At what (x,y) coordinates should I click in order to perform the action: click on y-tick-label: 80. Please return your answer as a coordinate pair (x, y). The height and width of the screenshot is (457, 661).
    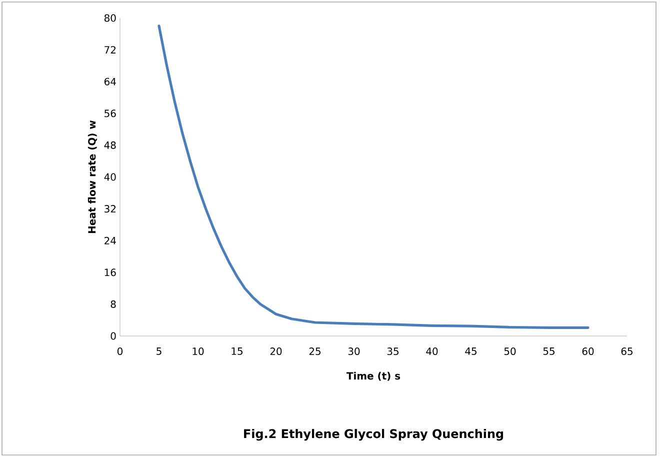
    Looking at the image, I should click on (110, 18).